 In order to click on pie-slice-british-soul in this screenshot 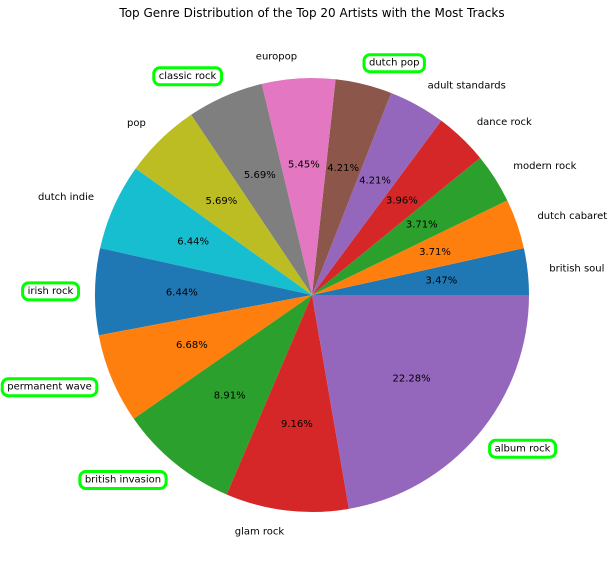, I will do `click(420, 271)`.